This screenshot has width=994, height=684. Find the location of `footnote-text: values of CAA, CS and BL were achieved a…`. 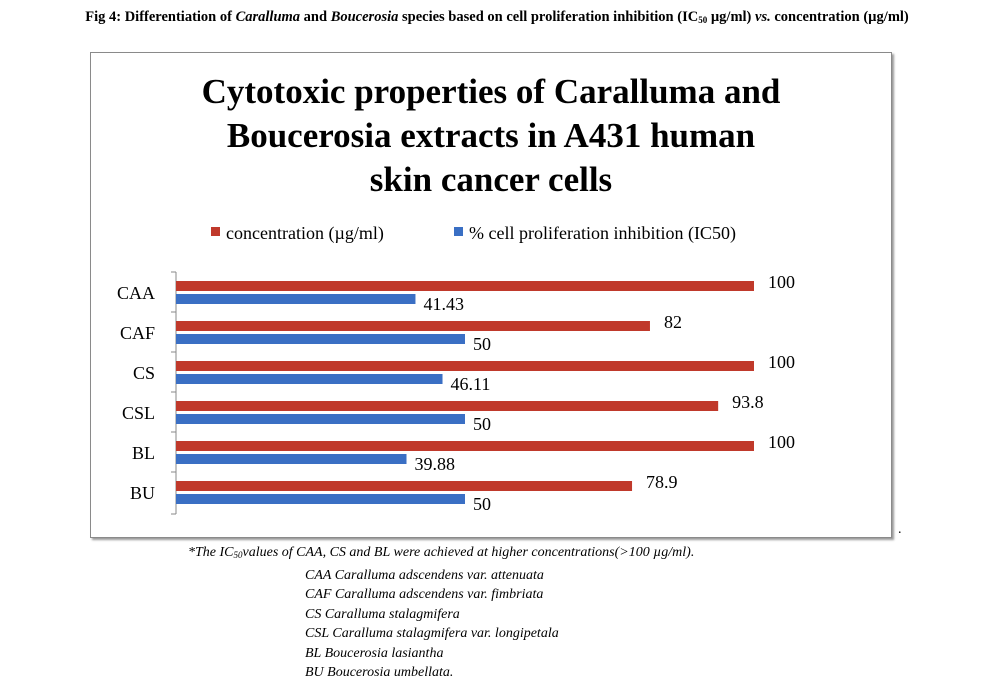

footnote-text: values of CAA, CS and BL were achieved a… is located at coordinates (468, 552).